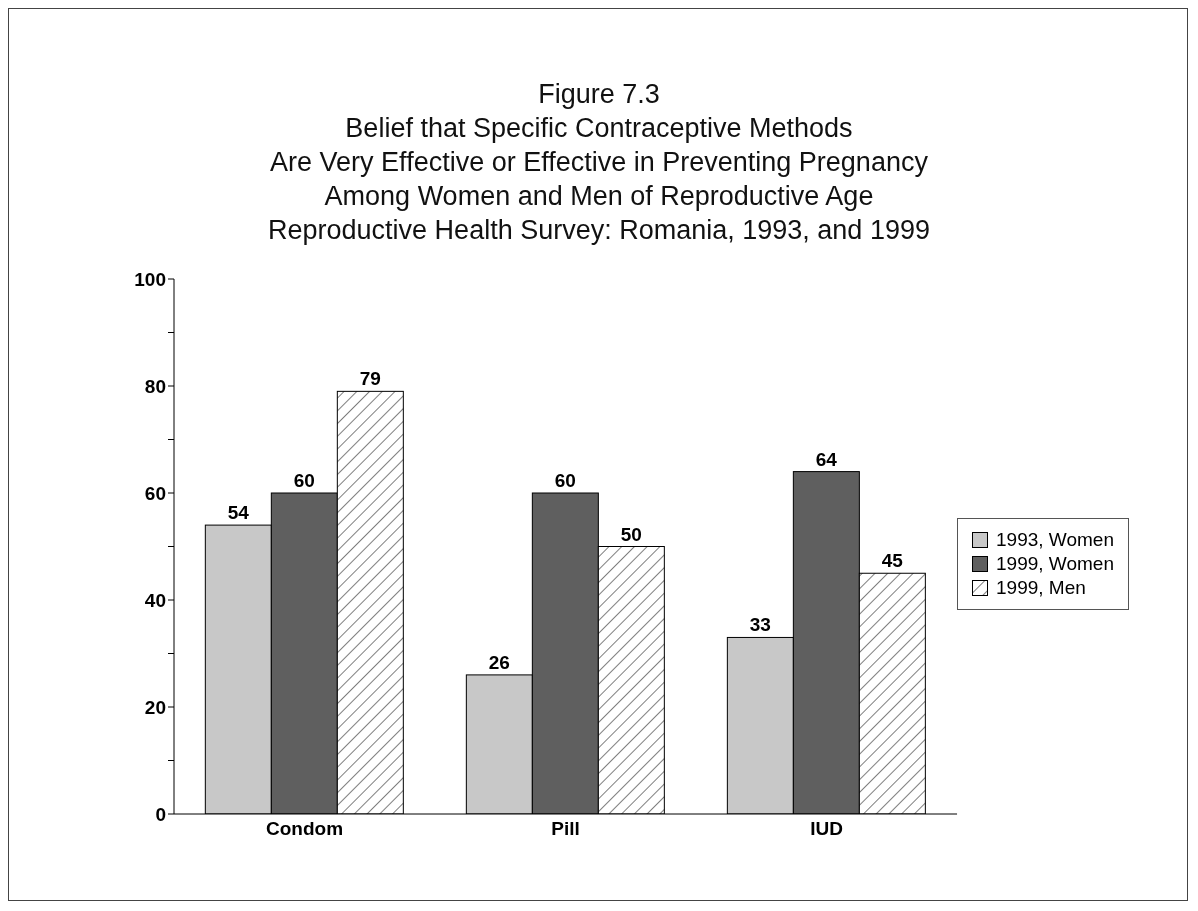 Image resolution: width=1198 pixels, height=911 pixels. Describe the element at coordinates (599, 179) in the screenshot. I see `chart-subtitle: Belief that Specific Contraceptive Methods Are Very Effective or Effective in Preventing Pregnancy Among Women and Men of Reproductive Age Reproductive Health Survey: Romania, 1993, and 1999` at that location.